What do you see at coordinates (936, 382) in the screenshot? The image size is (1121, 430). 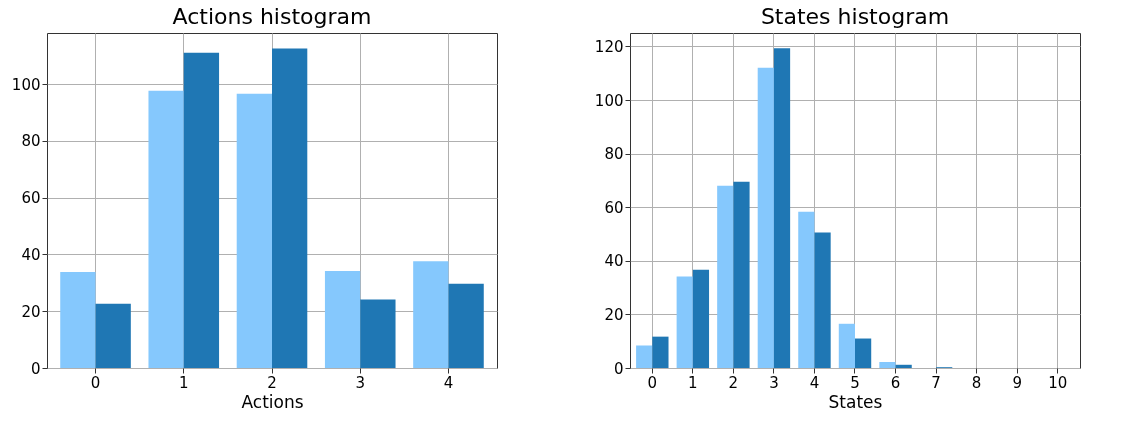 I see `x-tick-label: 7` at bounding box center [936, 382].